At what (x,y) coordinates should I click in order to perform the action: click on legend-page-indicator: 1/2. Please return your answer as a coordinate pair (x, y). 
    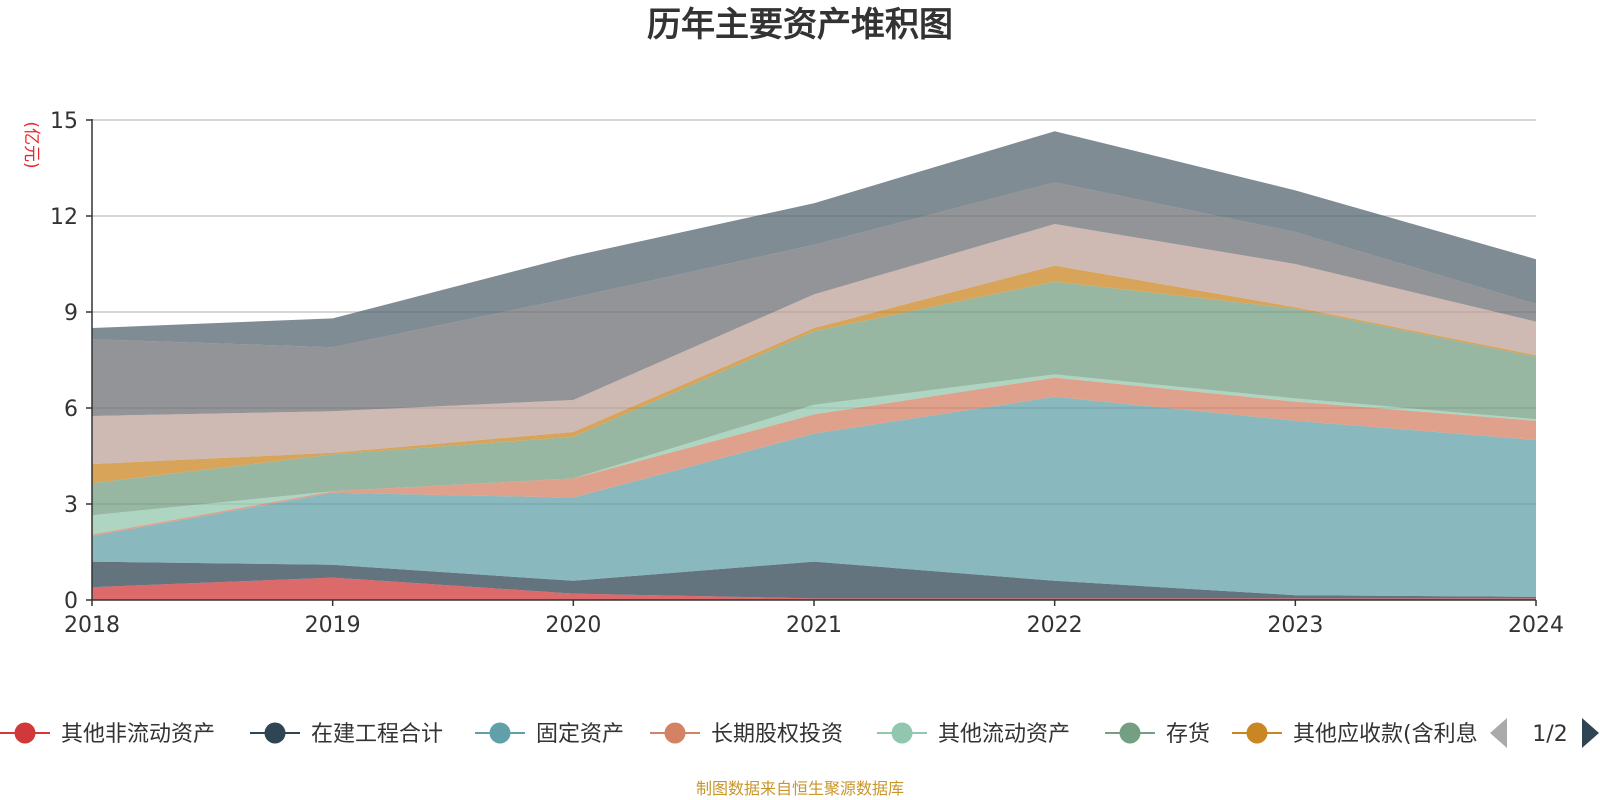
    Looking at the image, I should click on (1549, 734).